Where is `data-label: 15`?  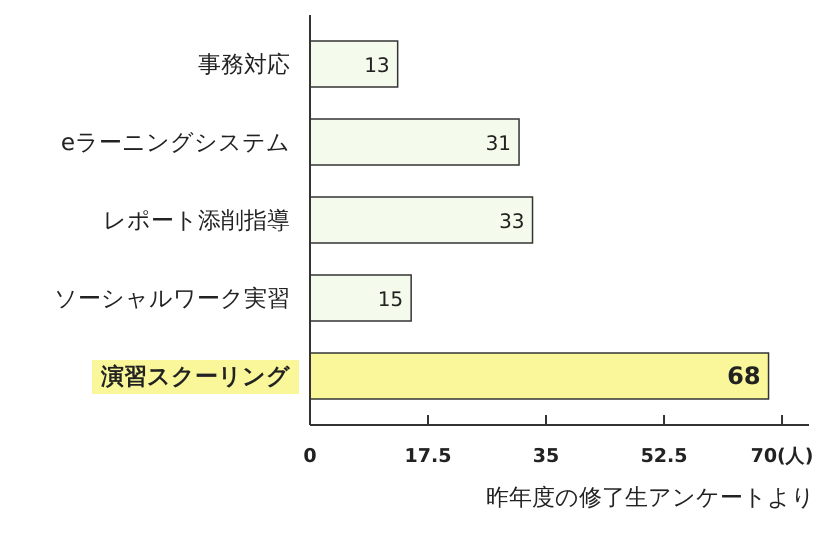
data-label: 15 is located at coordinates (391, 299).